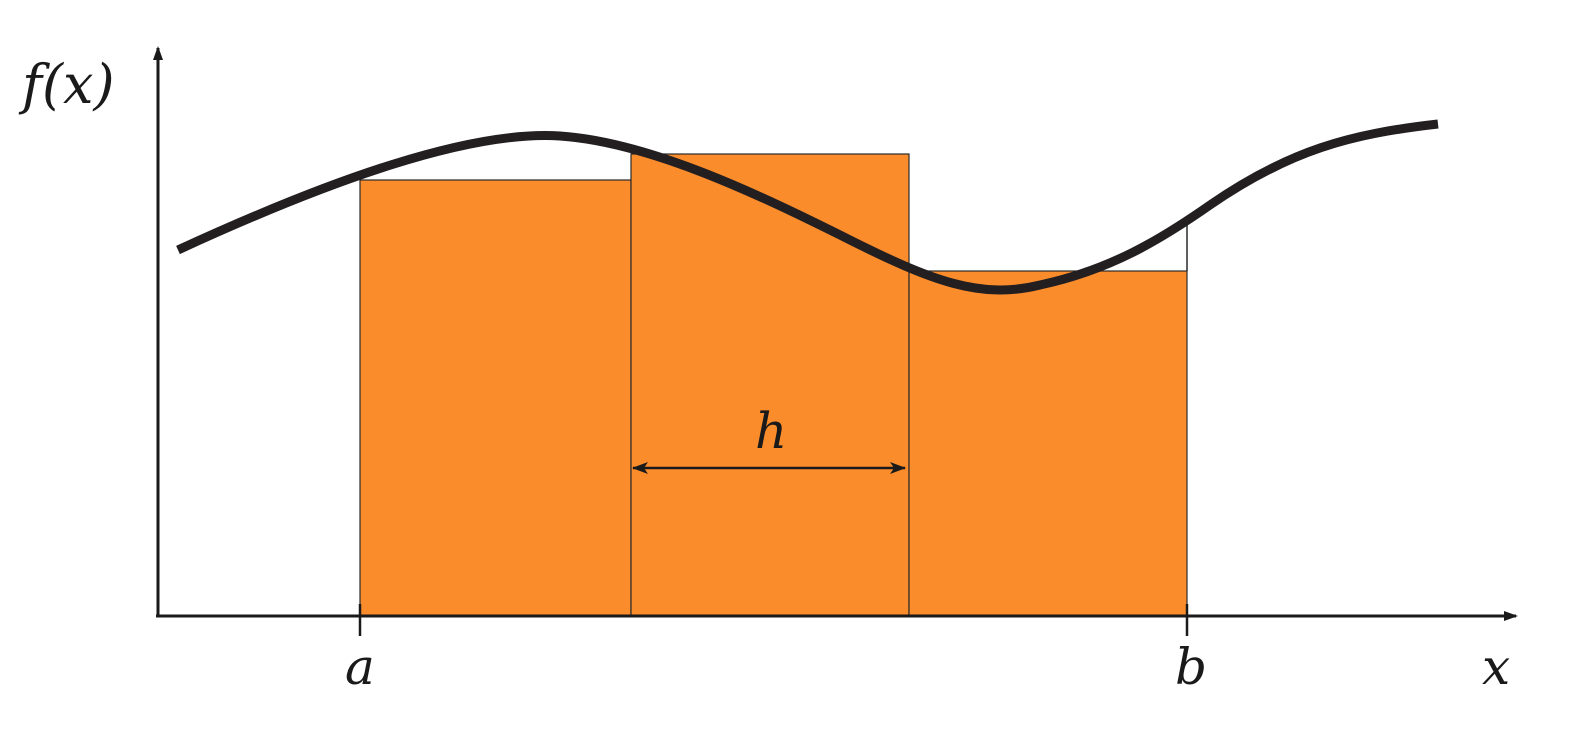 The image size is (1590, 750). Describe the element at coordinates (771, 431) in the screenshot. I see `label-h: h` at that location.